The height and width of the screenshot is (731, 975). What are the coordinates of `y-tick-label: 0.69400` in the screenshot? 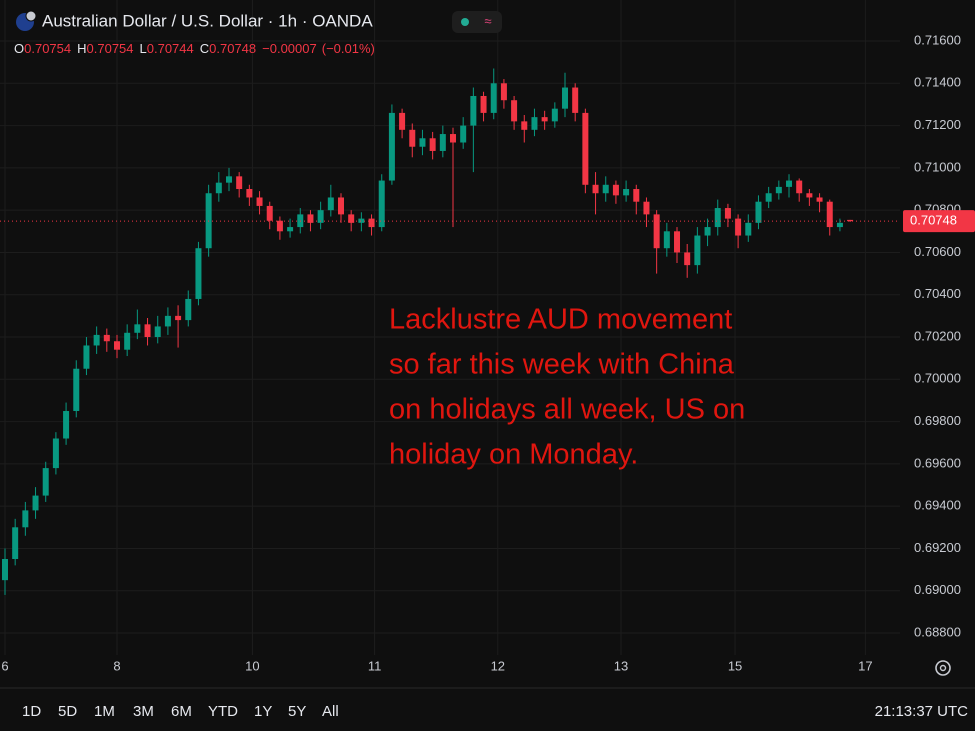 It's located at (937, 505).